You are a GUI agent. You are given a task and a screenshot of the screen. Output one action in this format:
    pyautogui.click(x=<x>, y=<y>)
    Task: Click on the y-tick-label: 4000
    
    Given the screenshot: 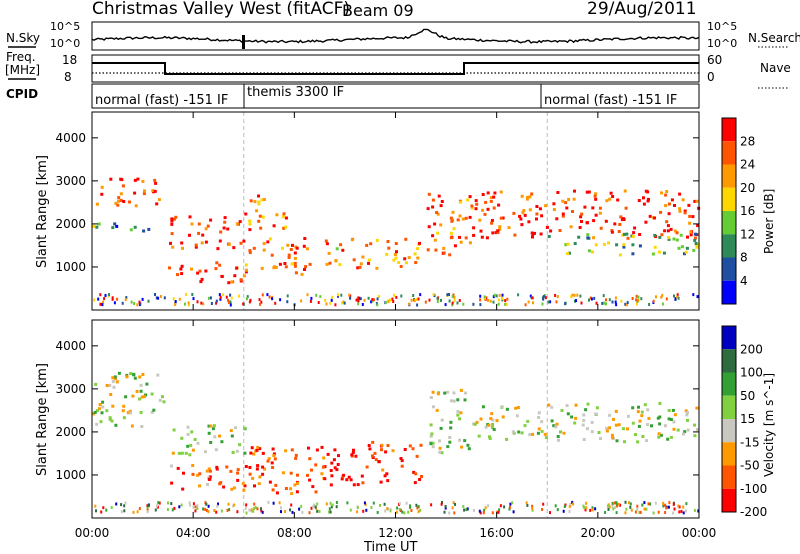 What is the action you would take?
    pyautogui.click(x=70, y=346)
    